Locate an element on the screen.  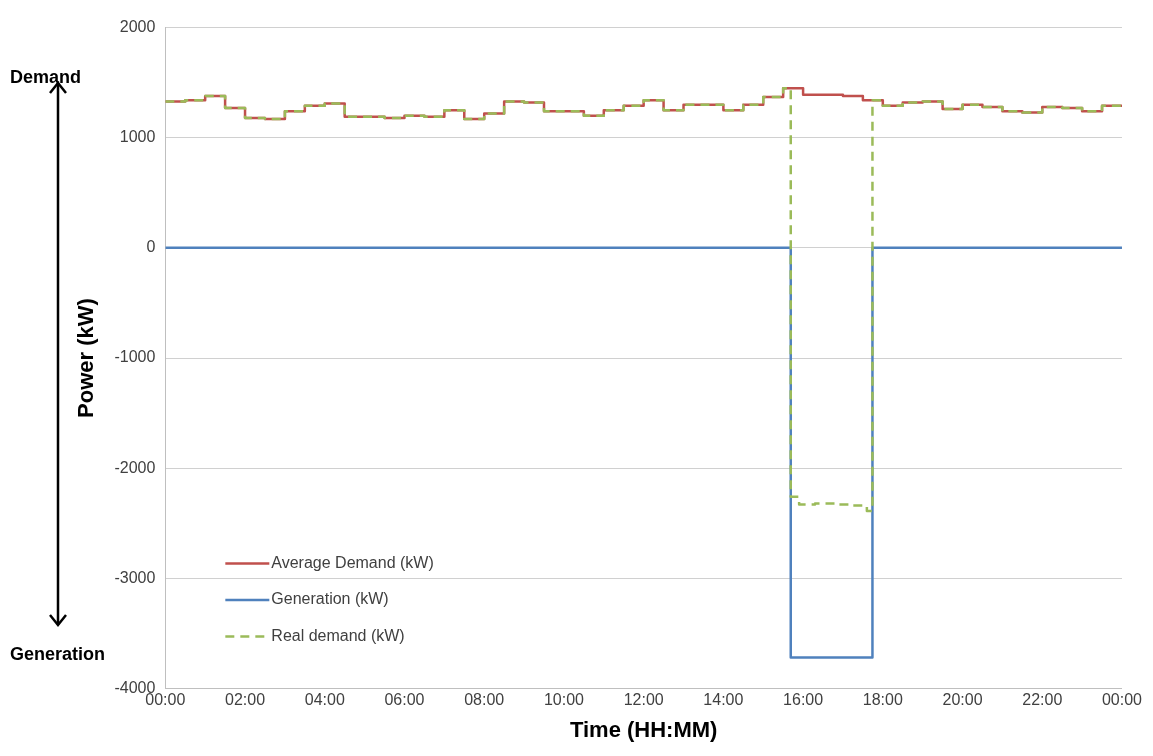
y-tick-label: 0 is located at coordinates (151, 247).